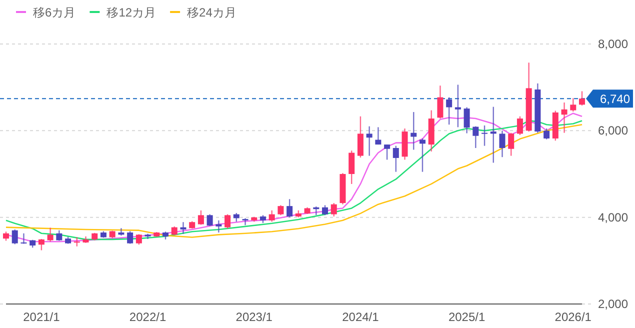 This screenshot has width=635, height=328. What do you see at coordinates (615, 99) in the screenshot?
I see `ref-line-label: 6,740` at bounding box center [615, 99].